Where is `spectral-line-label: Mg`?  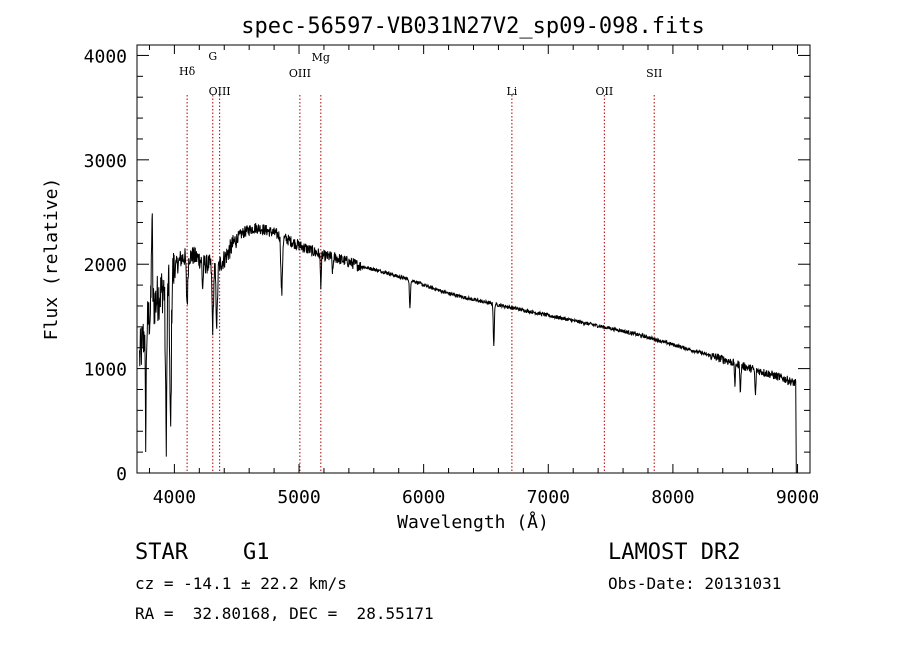 spectral-line-label: Mg is located at coordinates (321, 57).